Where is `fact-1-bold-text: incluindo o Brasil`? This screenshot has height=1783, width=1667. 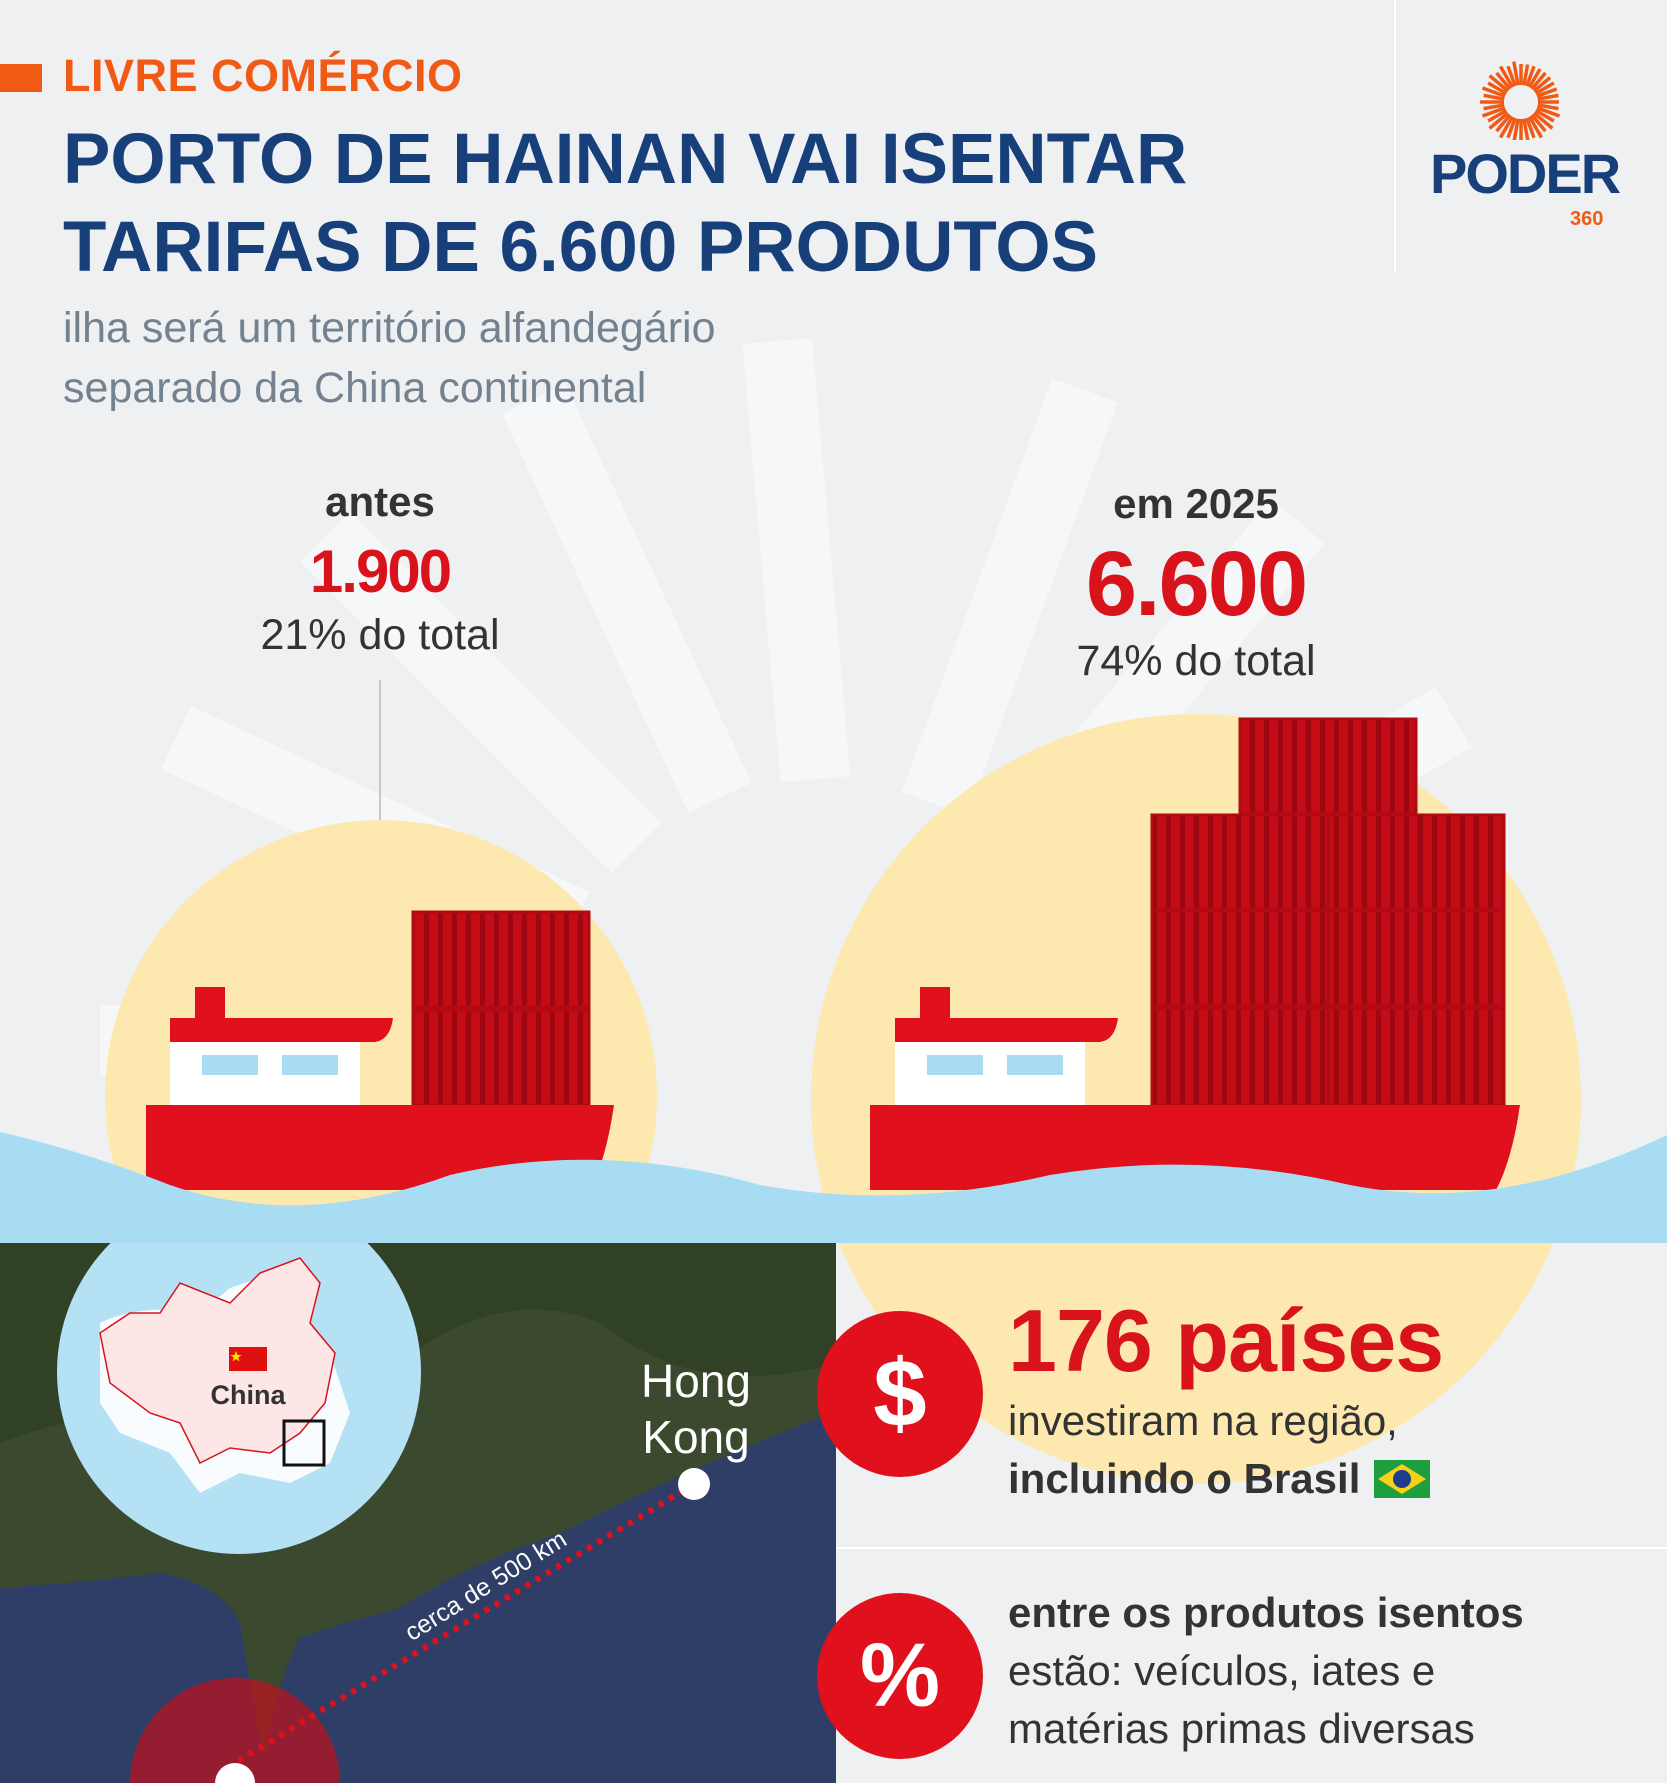 fact-1-bold-text: incluindo o Brasil is located at coordinates (1184, 1478).